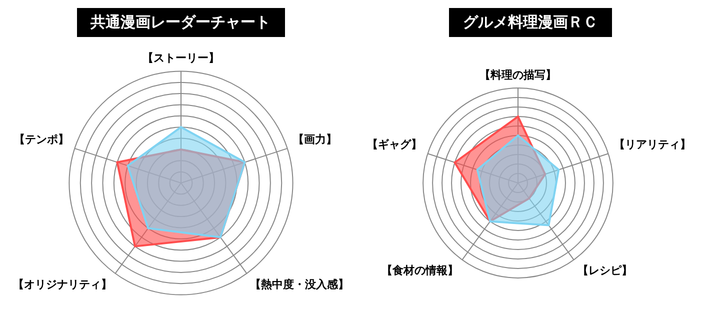 The height and width of the screenshot is (321, 701). What do you see at coordinates (315, 139) in the screenshot?
I see `spoke-label: 【画力】` at bounding box center [315, 139].